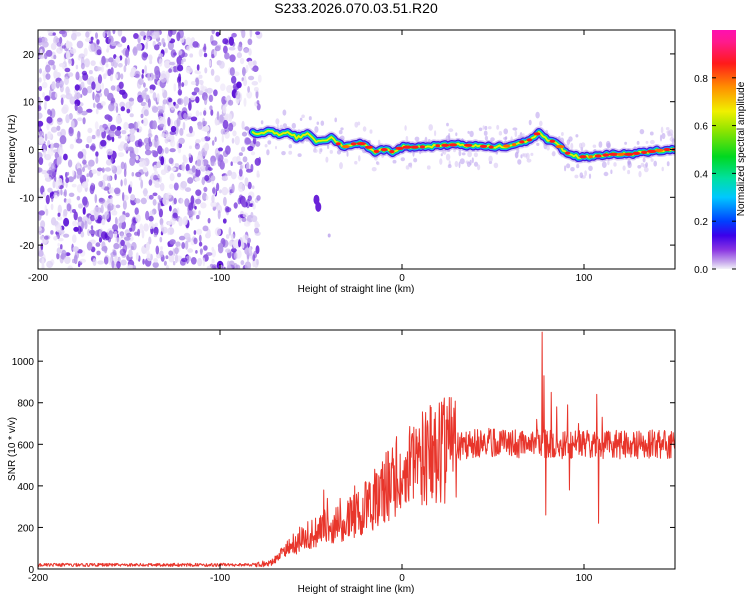 This screenshot has height=600, width=750. Describe the element at coordinates (715, 175) in the screenshot. I see `colorbar-ticks: 0.0 0.2 0.4 0.6 0.8` at that location.